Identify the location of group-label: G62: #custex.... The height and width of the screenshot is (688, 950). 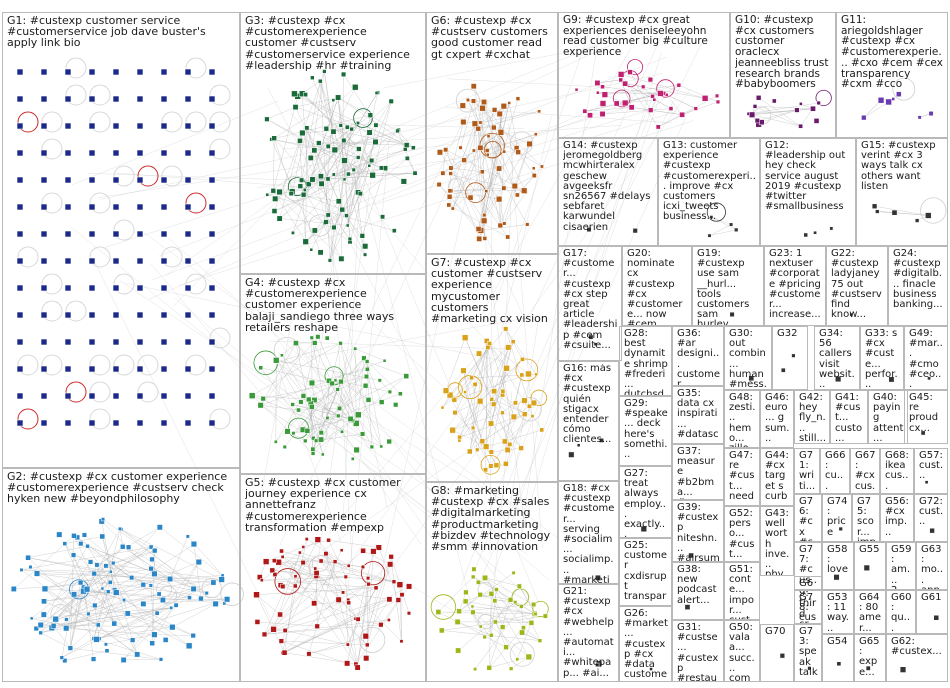
(916, 647).